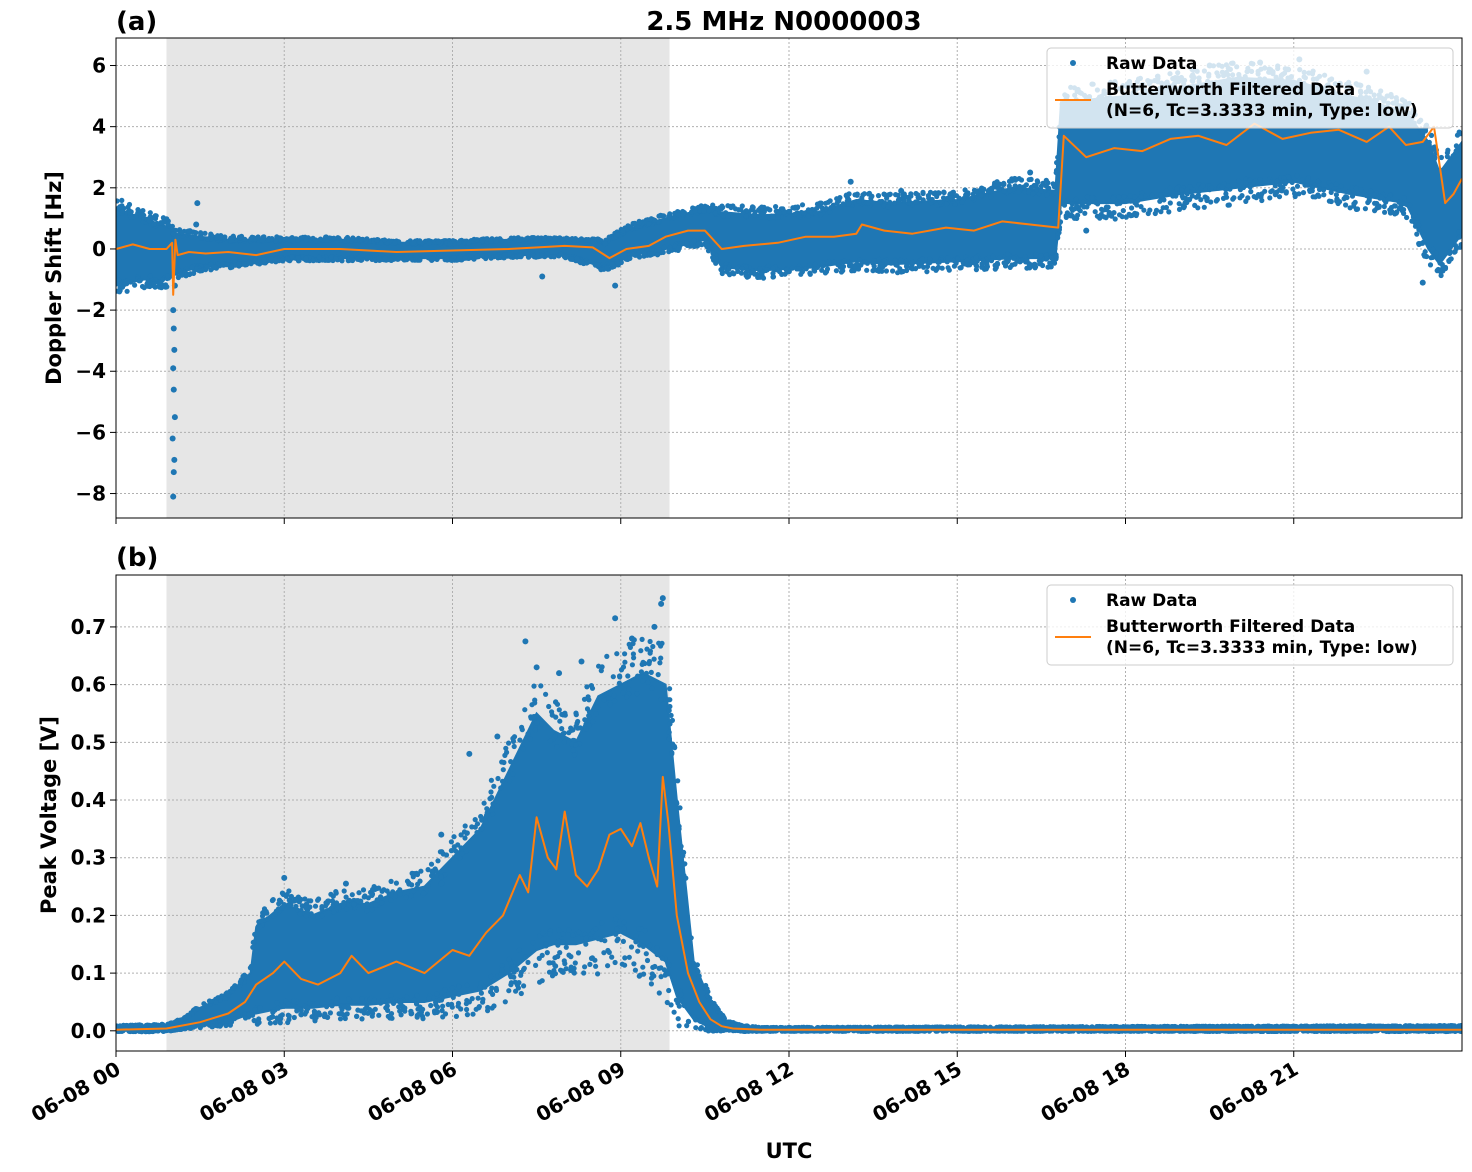 This screenshot has width=1472, height=1172. What do you see at coordinates (99, 127) in the screenshot?
I see `y-tick-label: 4` at bounding box center [99, 127].